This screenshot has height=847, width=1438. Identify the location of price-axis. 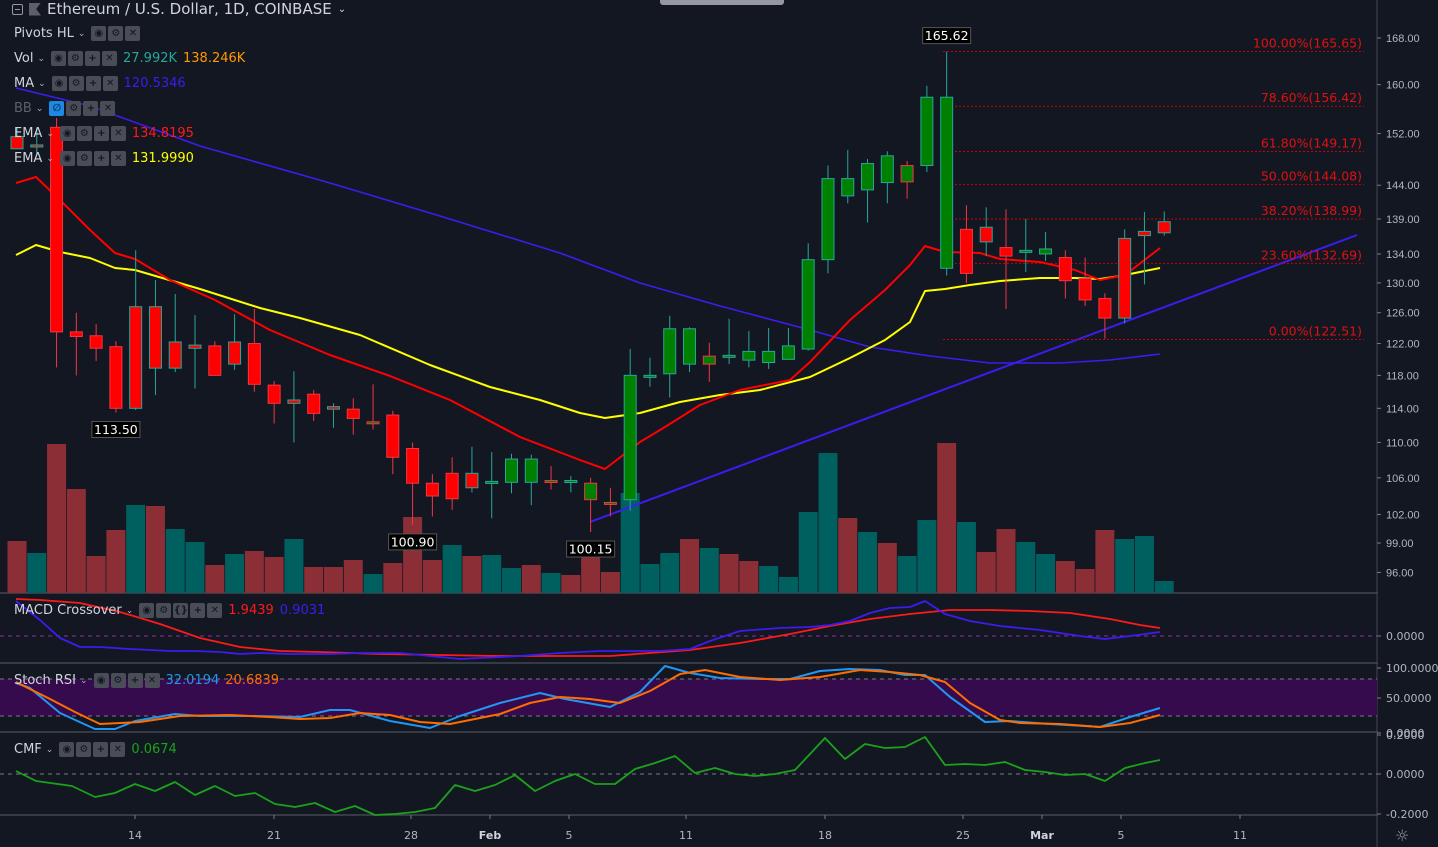
(1408, 423).